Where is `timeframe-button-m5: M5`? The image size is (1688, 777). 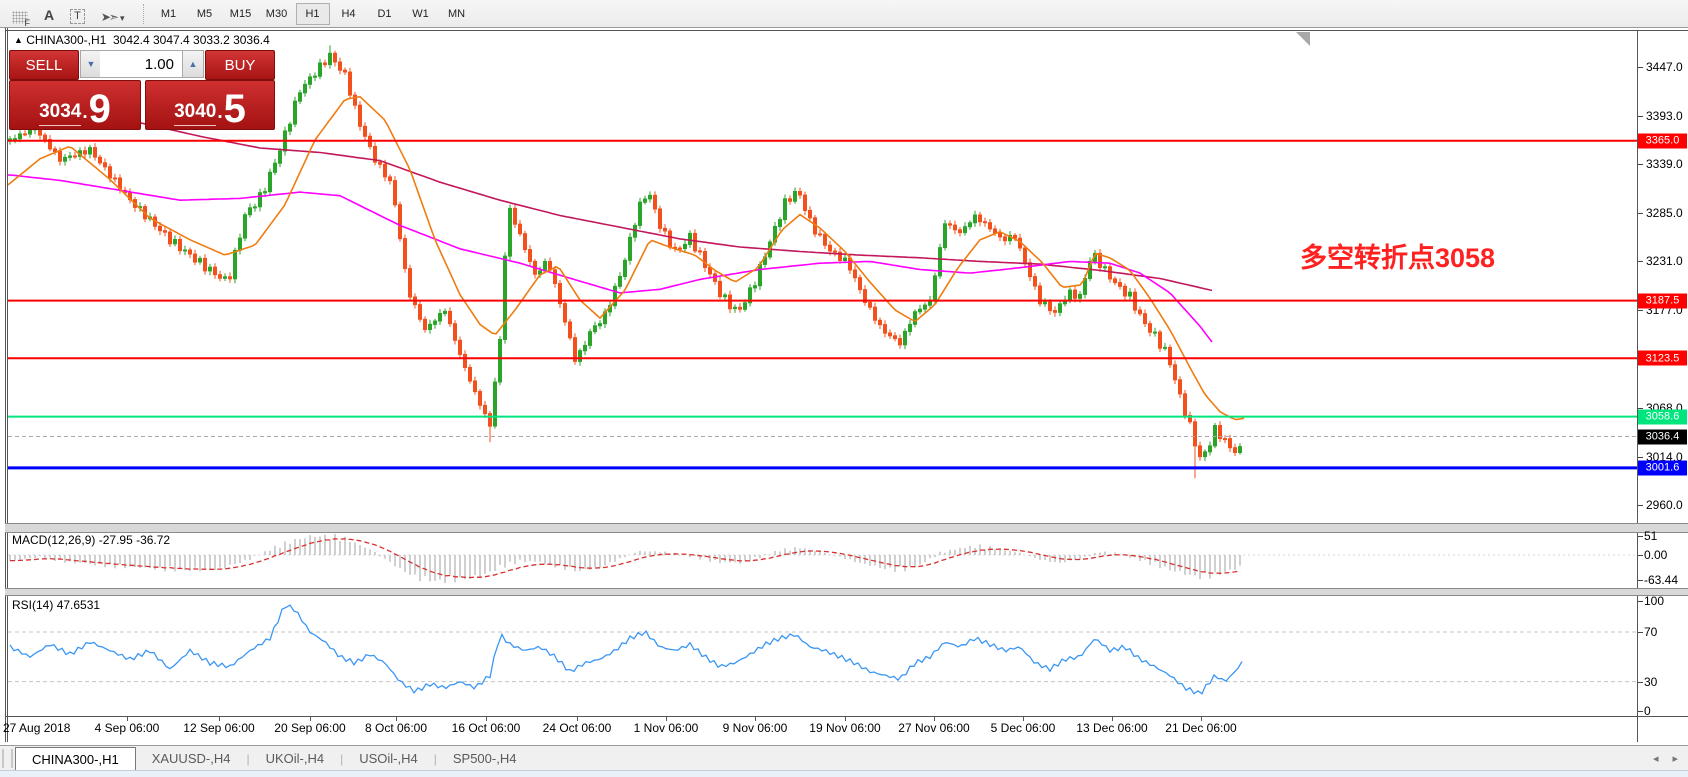 timeframe-button-m5: M5 is located at coordinates (204, 13).